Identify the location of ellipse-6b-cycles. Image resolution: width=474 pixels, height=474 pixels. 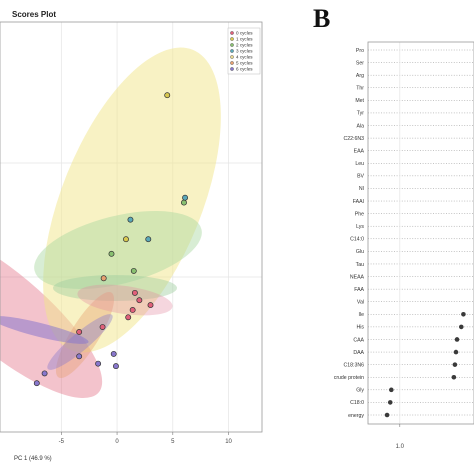
(80, 342).